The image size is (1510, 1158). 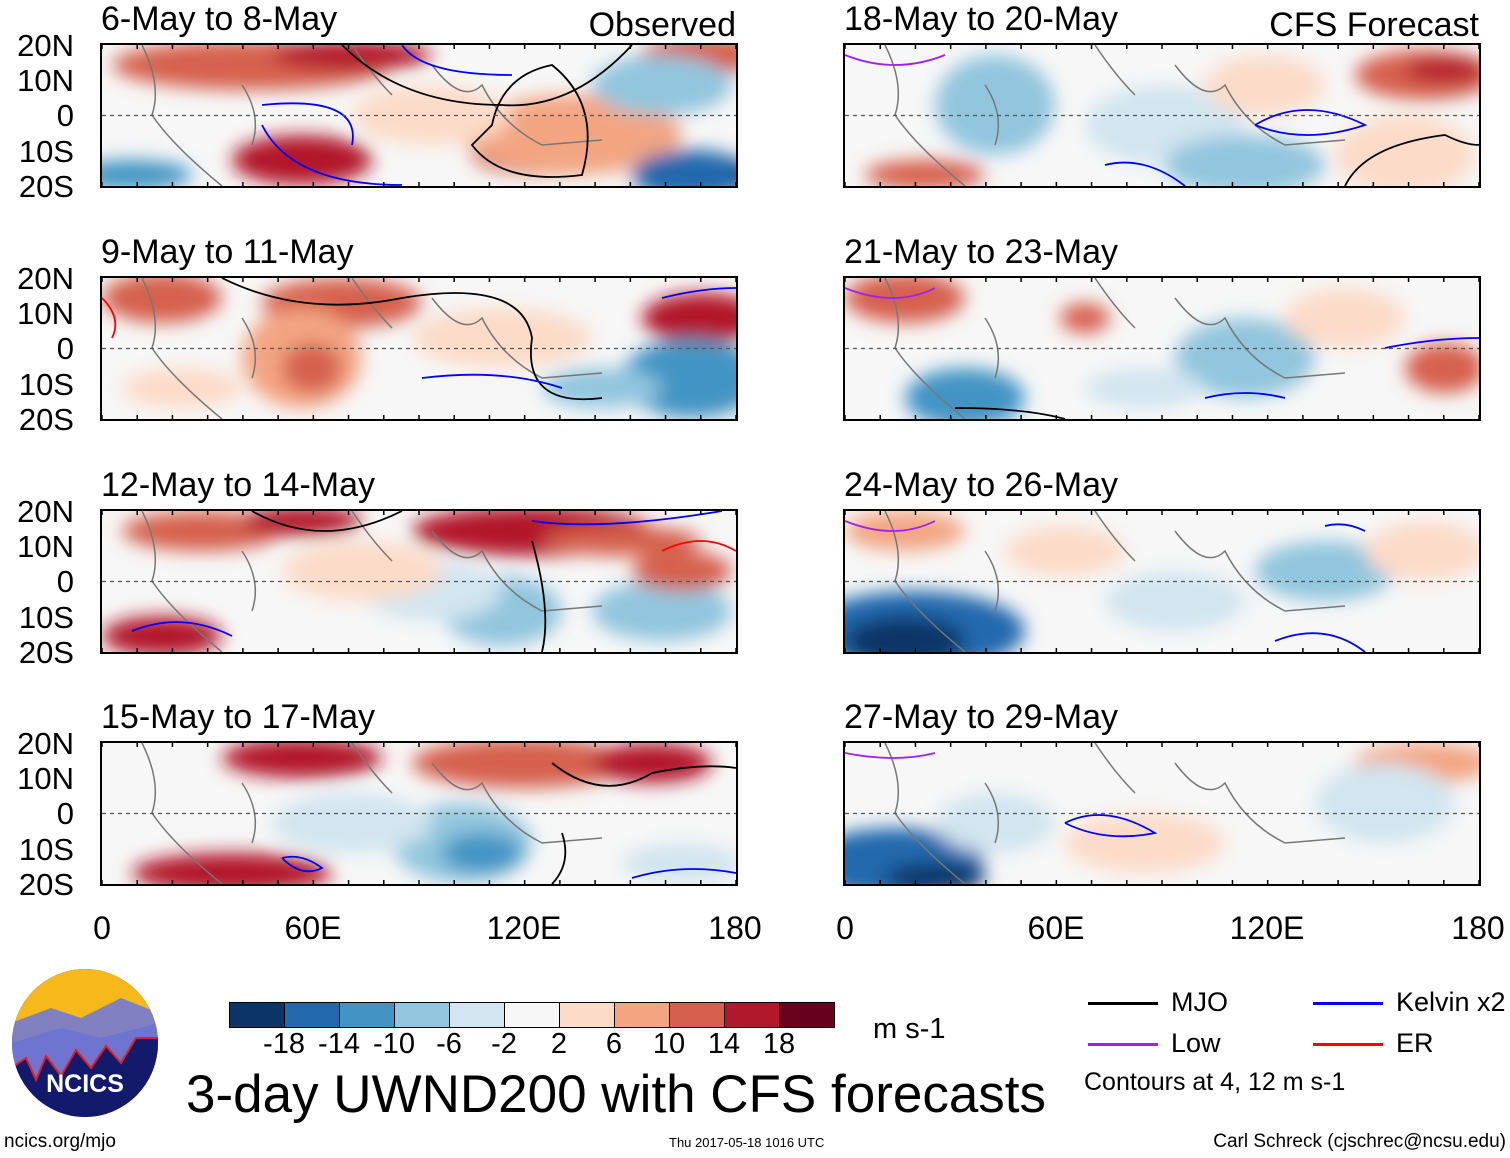 What do you see at coordinates (981, 485) in the screenshot?
I see `panel-title: 24-May to 26-May` at bounding box center [981, 485].